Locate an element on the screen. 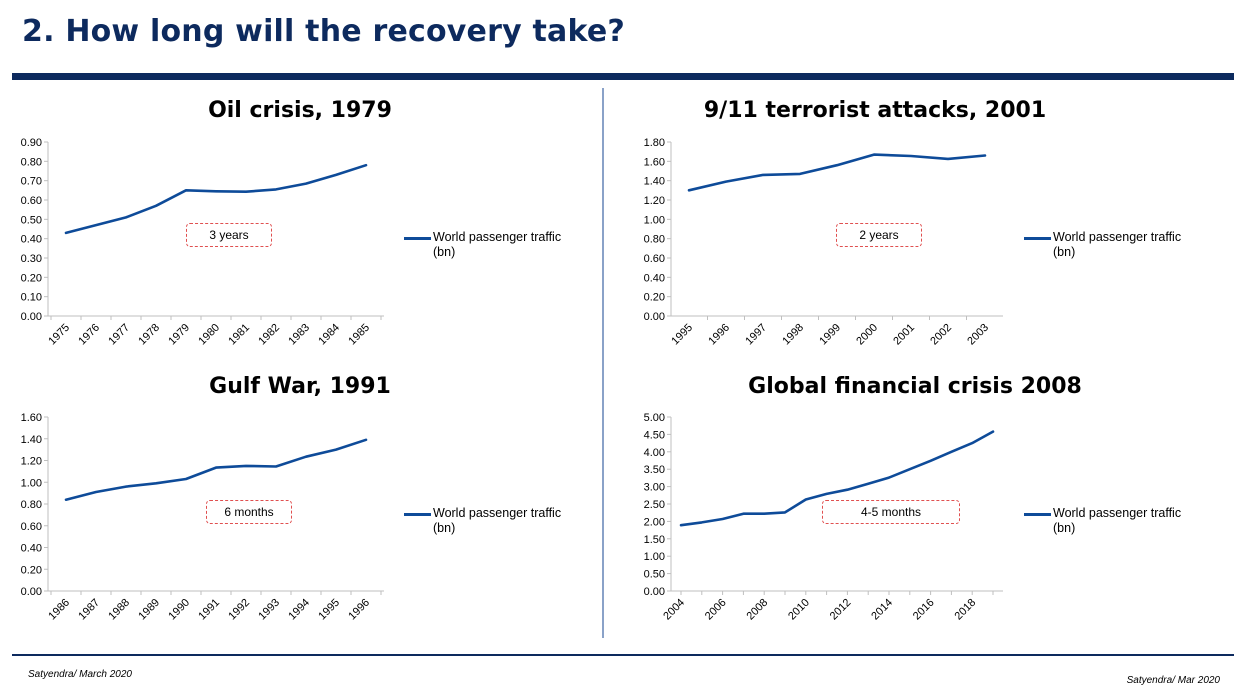  x-tick-label: 2003 is located at coordinates (978, 335).